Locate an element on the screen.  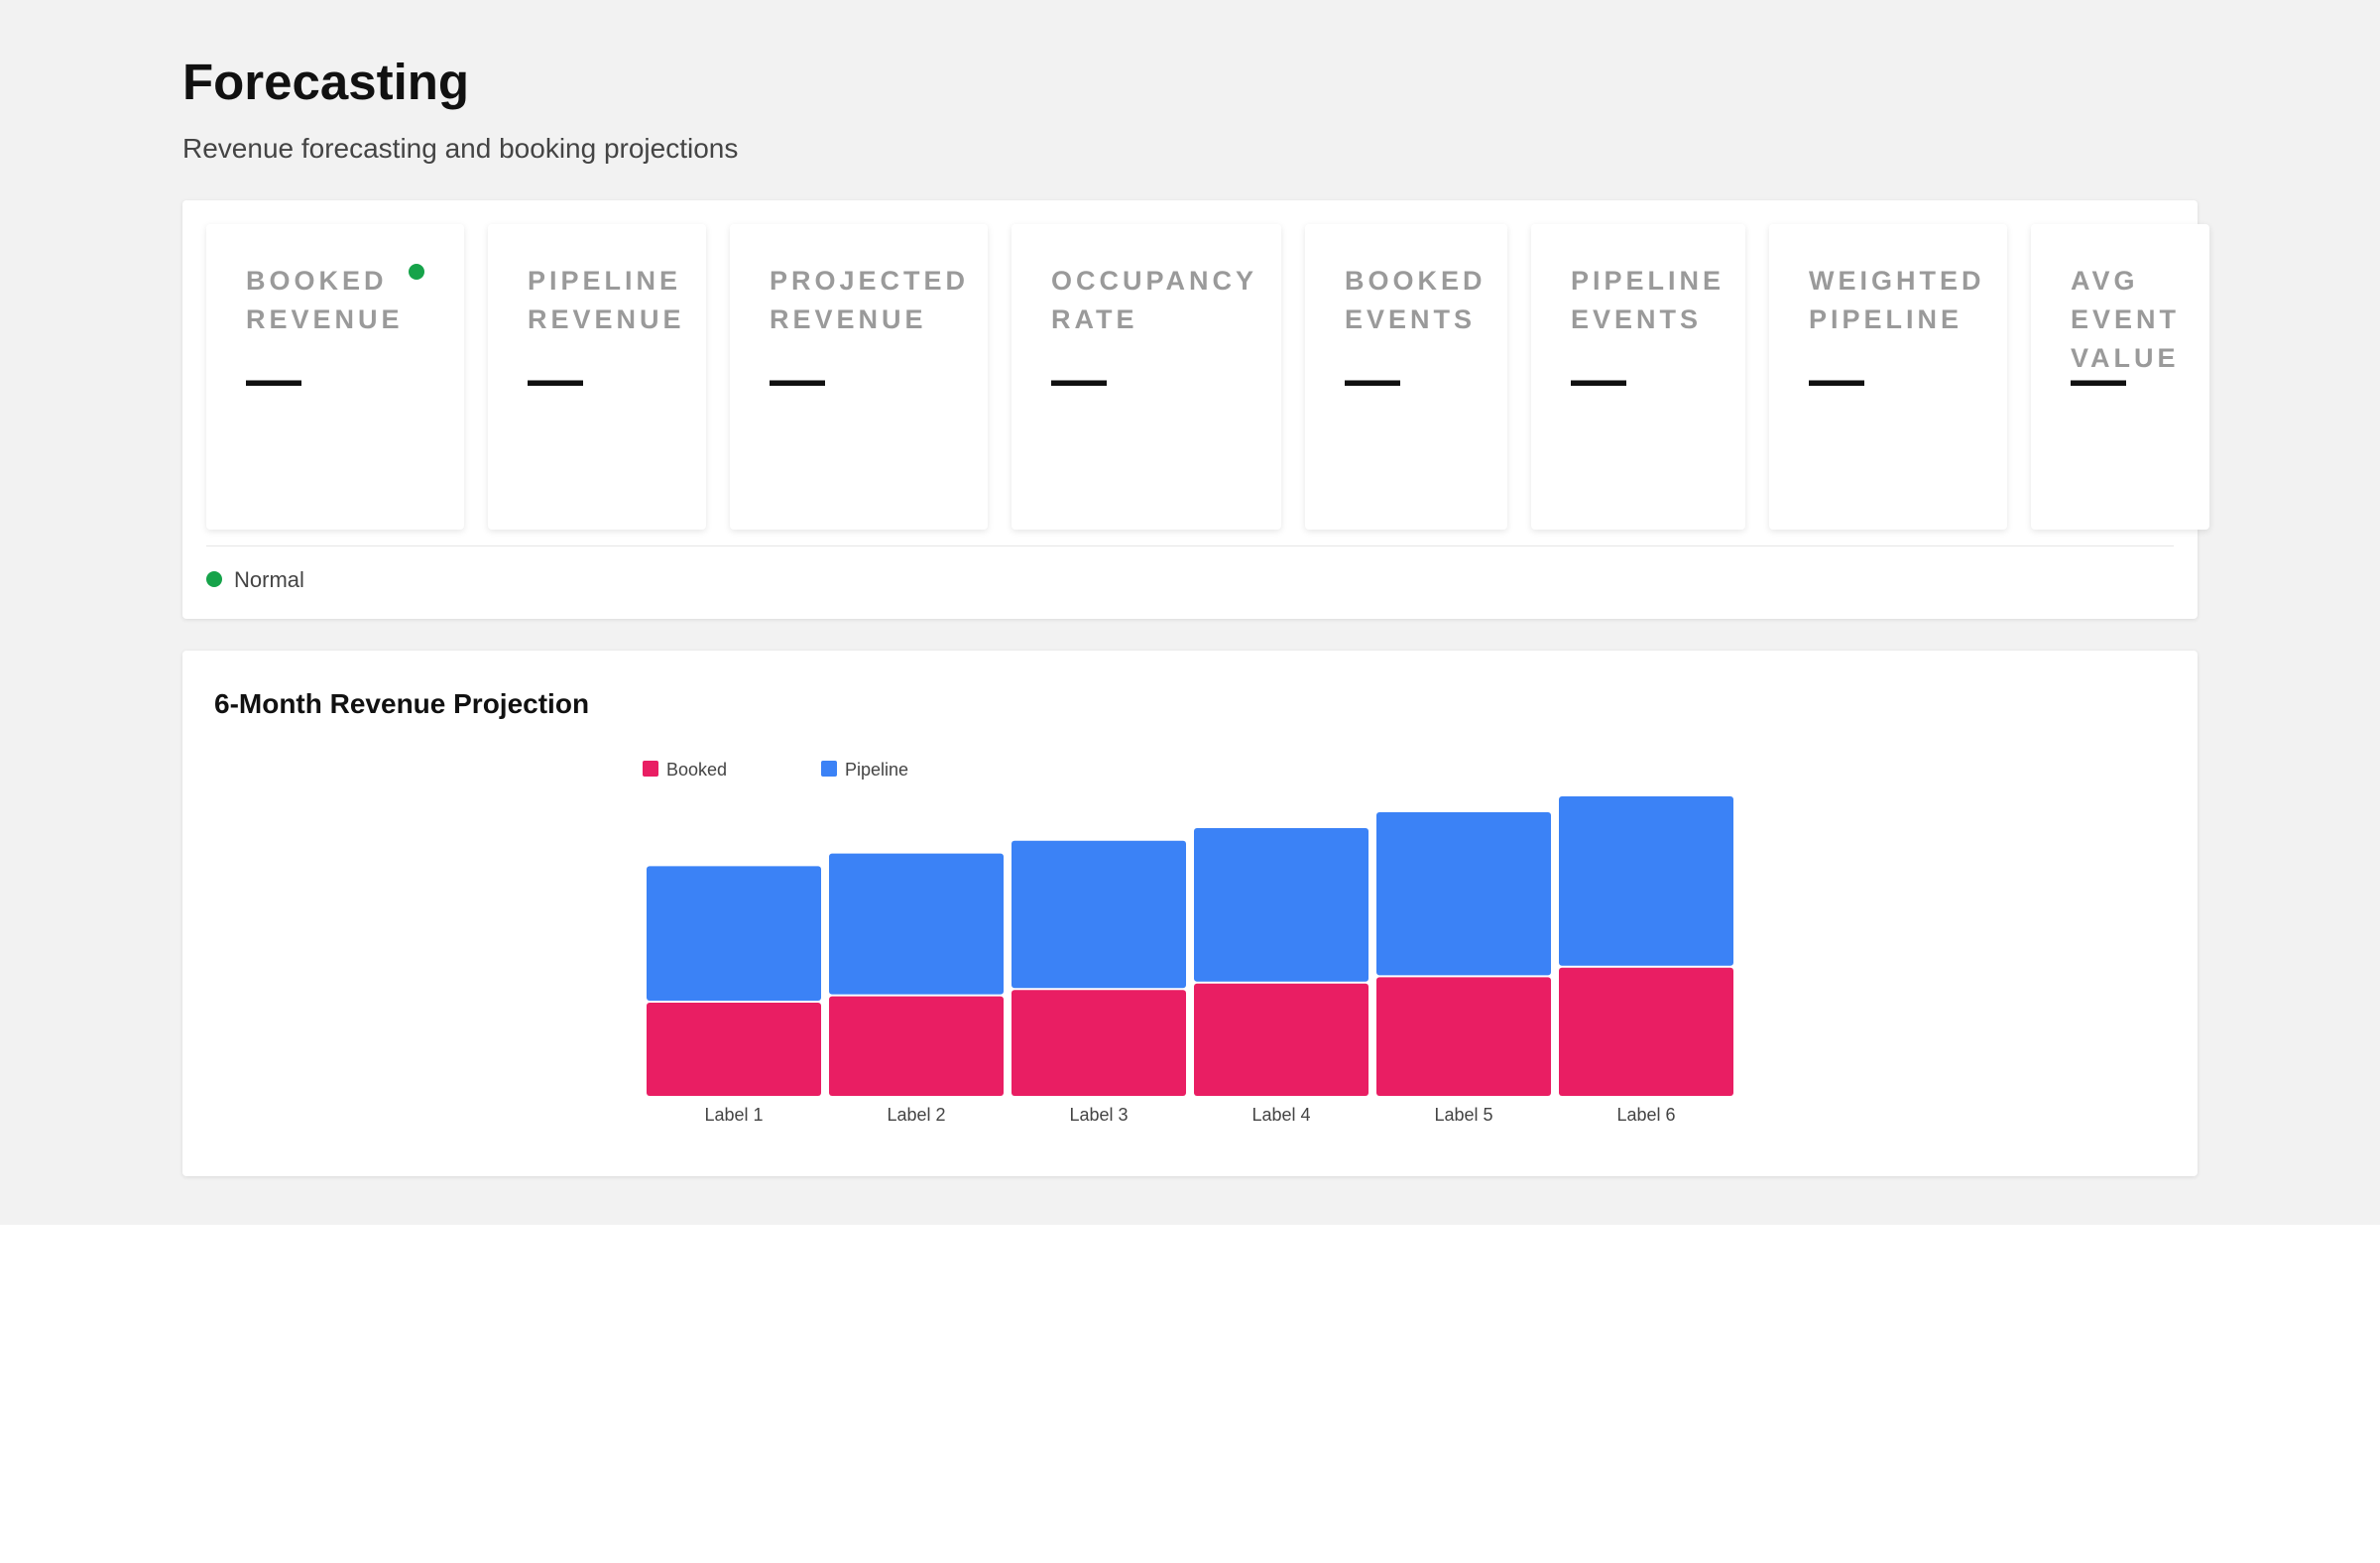
kpi-card-pipeline-events: PIPELINE EVENTS — is located at coordinates (1638, 377).